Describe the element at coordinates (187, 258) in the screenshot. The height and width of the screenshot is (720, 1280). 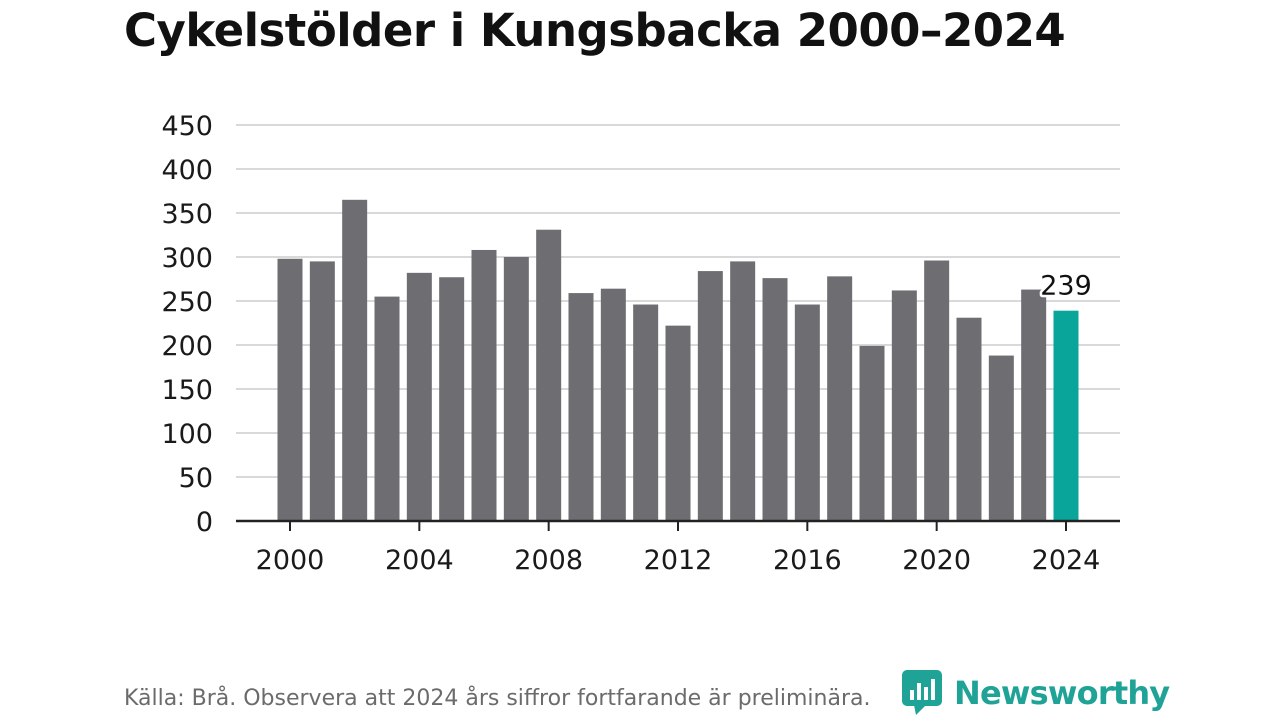
I see `y-tick-label: 300` at that location.